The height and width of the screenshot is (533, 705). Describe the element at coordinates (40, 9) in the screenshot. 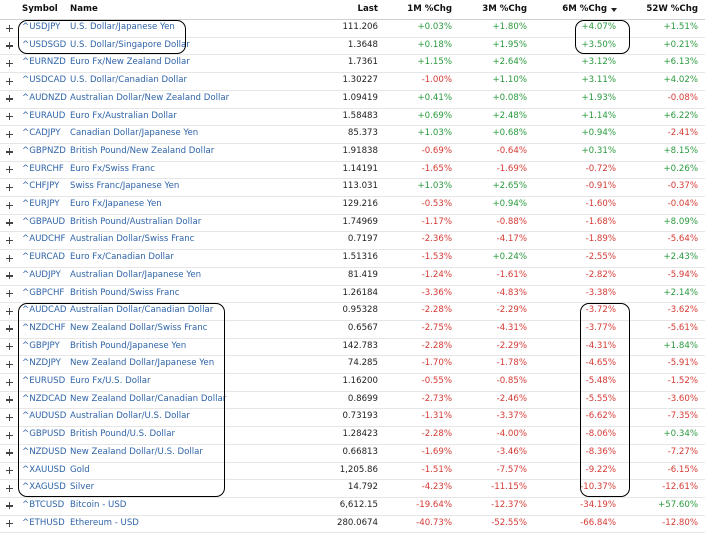

I see `symbol-header: Symbol` at that location.